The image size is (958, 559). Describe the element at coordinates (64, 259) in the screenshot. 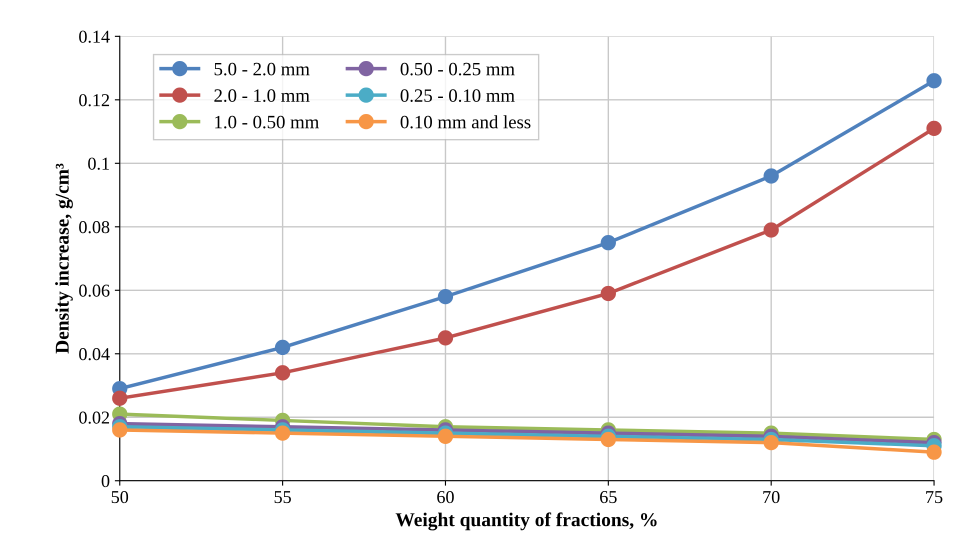

I see `y-axis-title: Density increase, g/cm³` at that location.